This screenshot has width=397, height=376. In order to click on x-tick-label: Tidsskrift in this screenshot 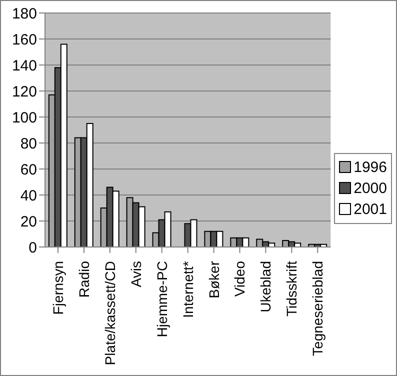, I will do `click(292, 288)`.